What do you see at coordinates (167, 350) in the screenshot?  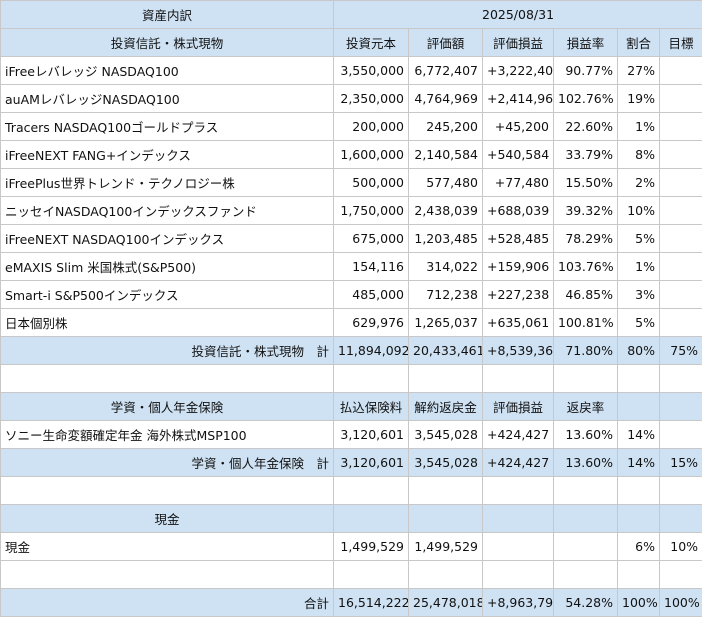 I see `total-label: 投資信託・株式現物 計` at bounding box center [167, 350].